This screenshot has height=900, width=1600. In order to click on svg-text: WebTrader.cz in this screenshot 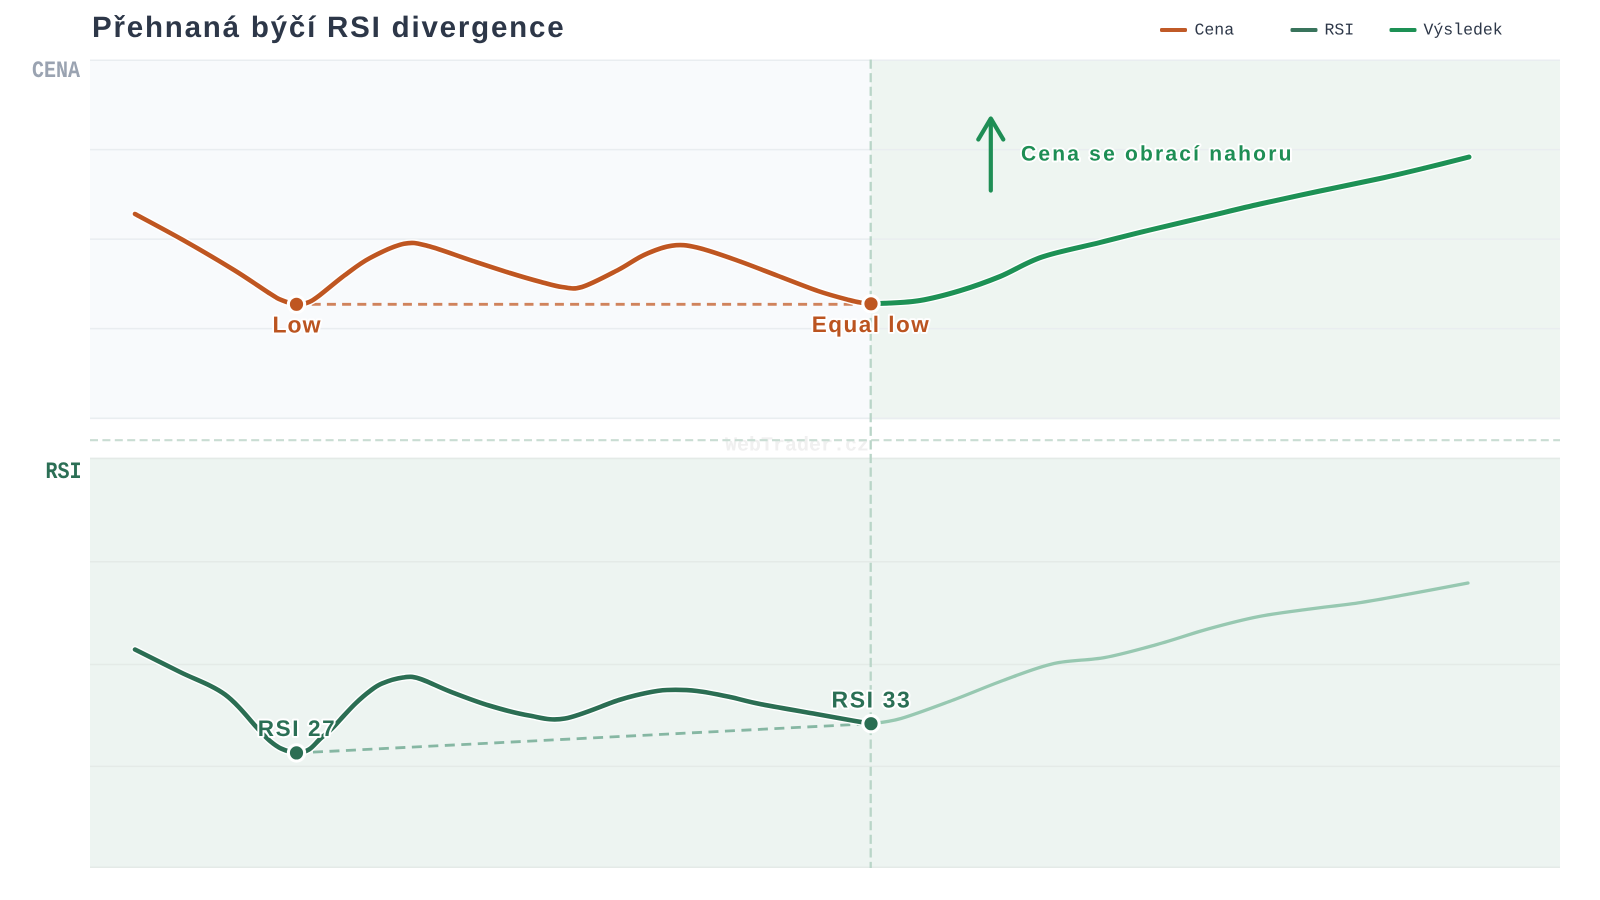, I will do `click(797, 446)`.